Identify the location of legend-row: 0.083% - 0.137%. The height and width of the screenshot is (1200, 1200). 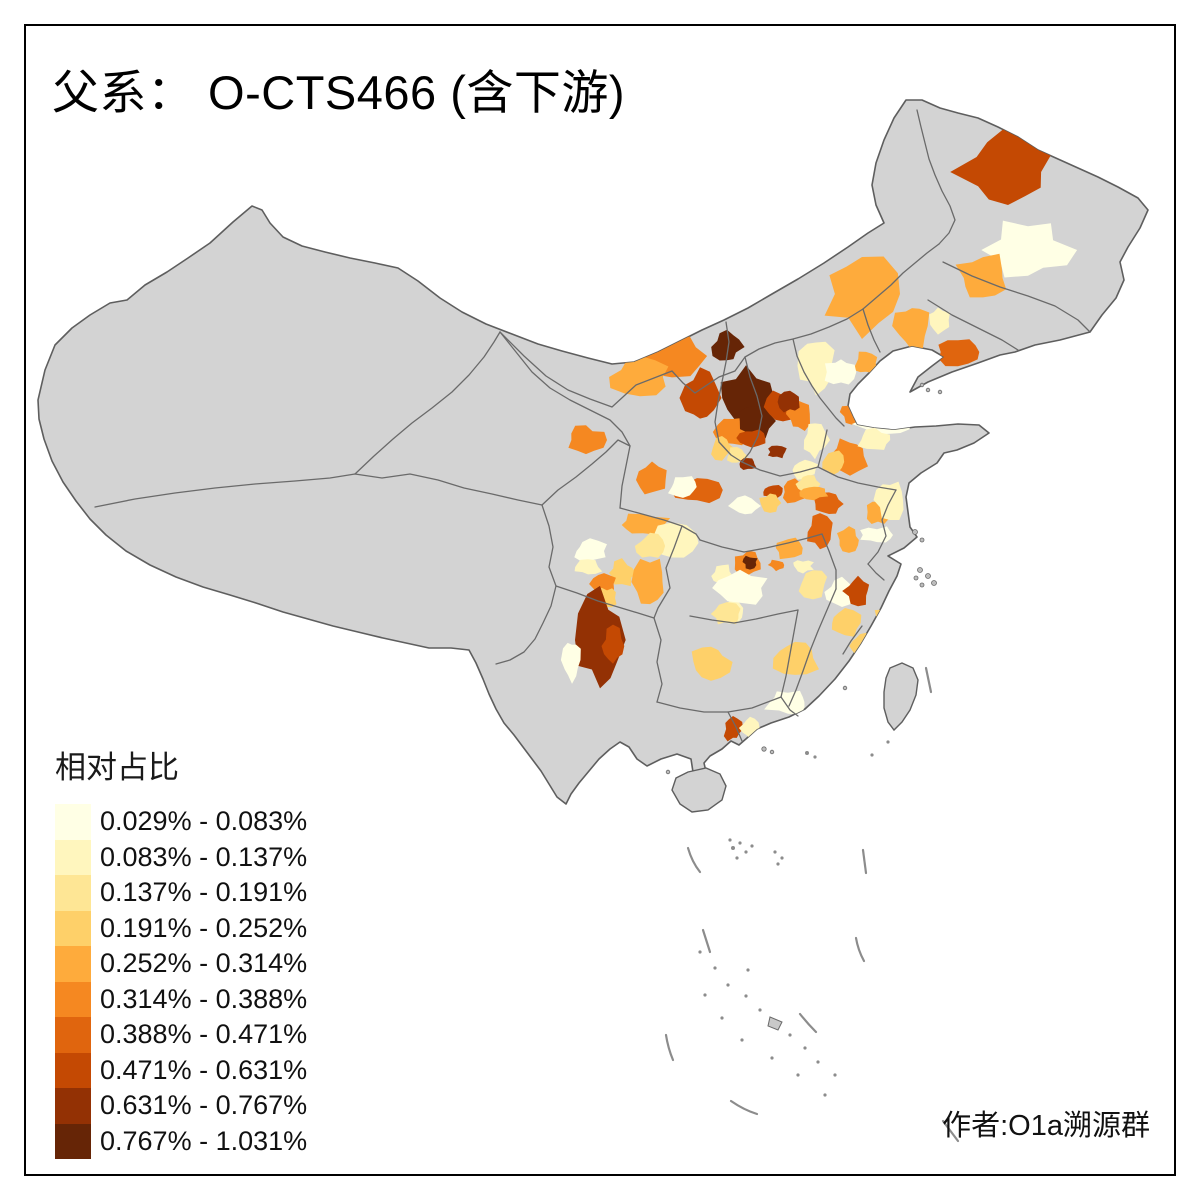
(181, 857).